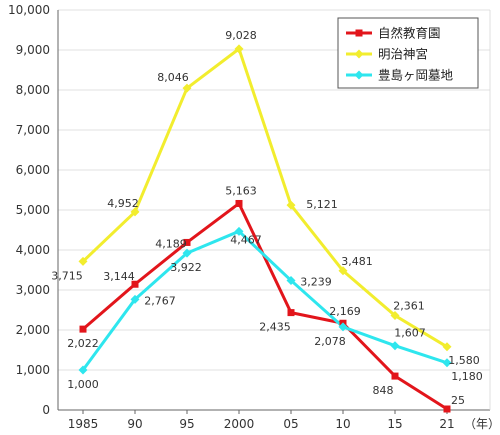 Image resolution: width=500 pixels, height=435 pixels. I want to click on data-label: 3,481, so click(357, 261).